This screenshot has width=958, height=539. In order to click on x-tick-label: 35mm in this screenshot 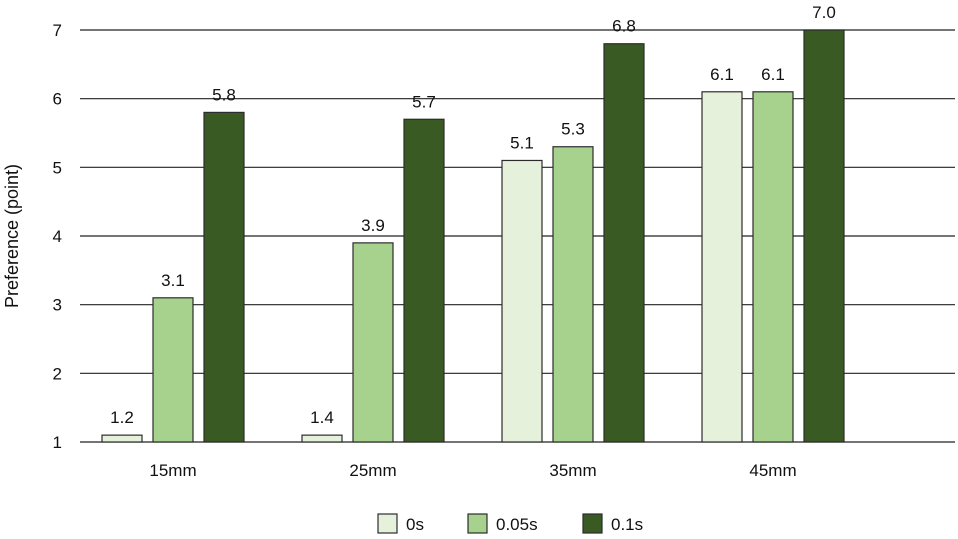, I will do `click(572, 470)`.